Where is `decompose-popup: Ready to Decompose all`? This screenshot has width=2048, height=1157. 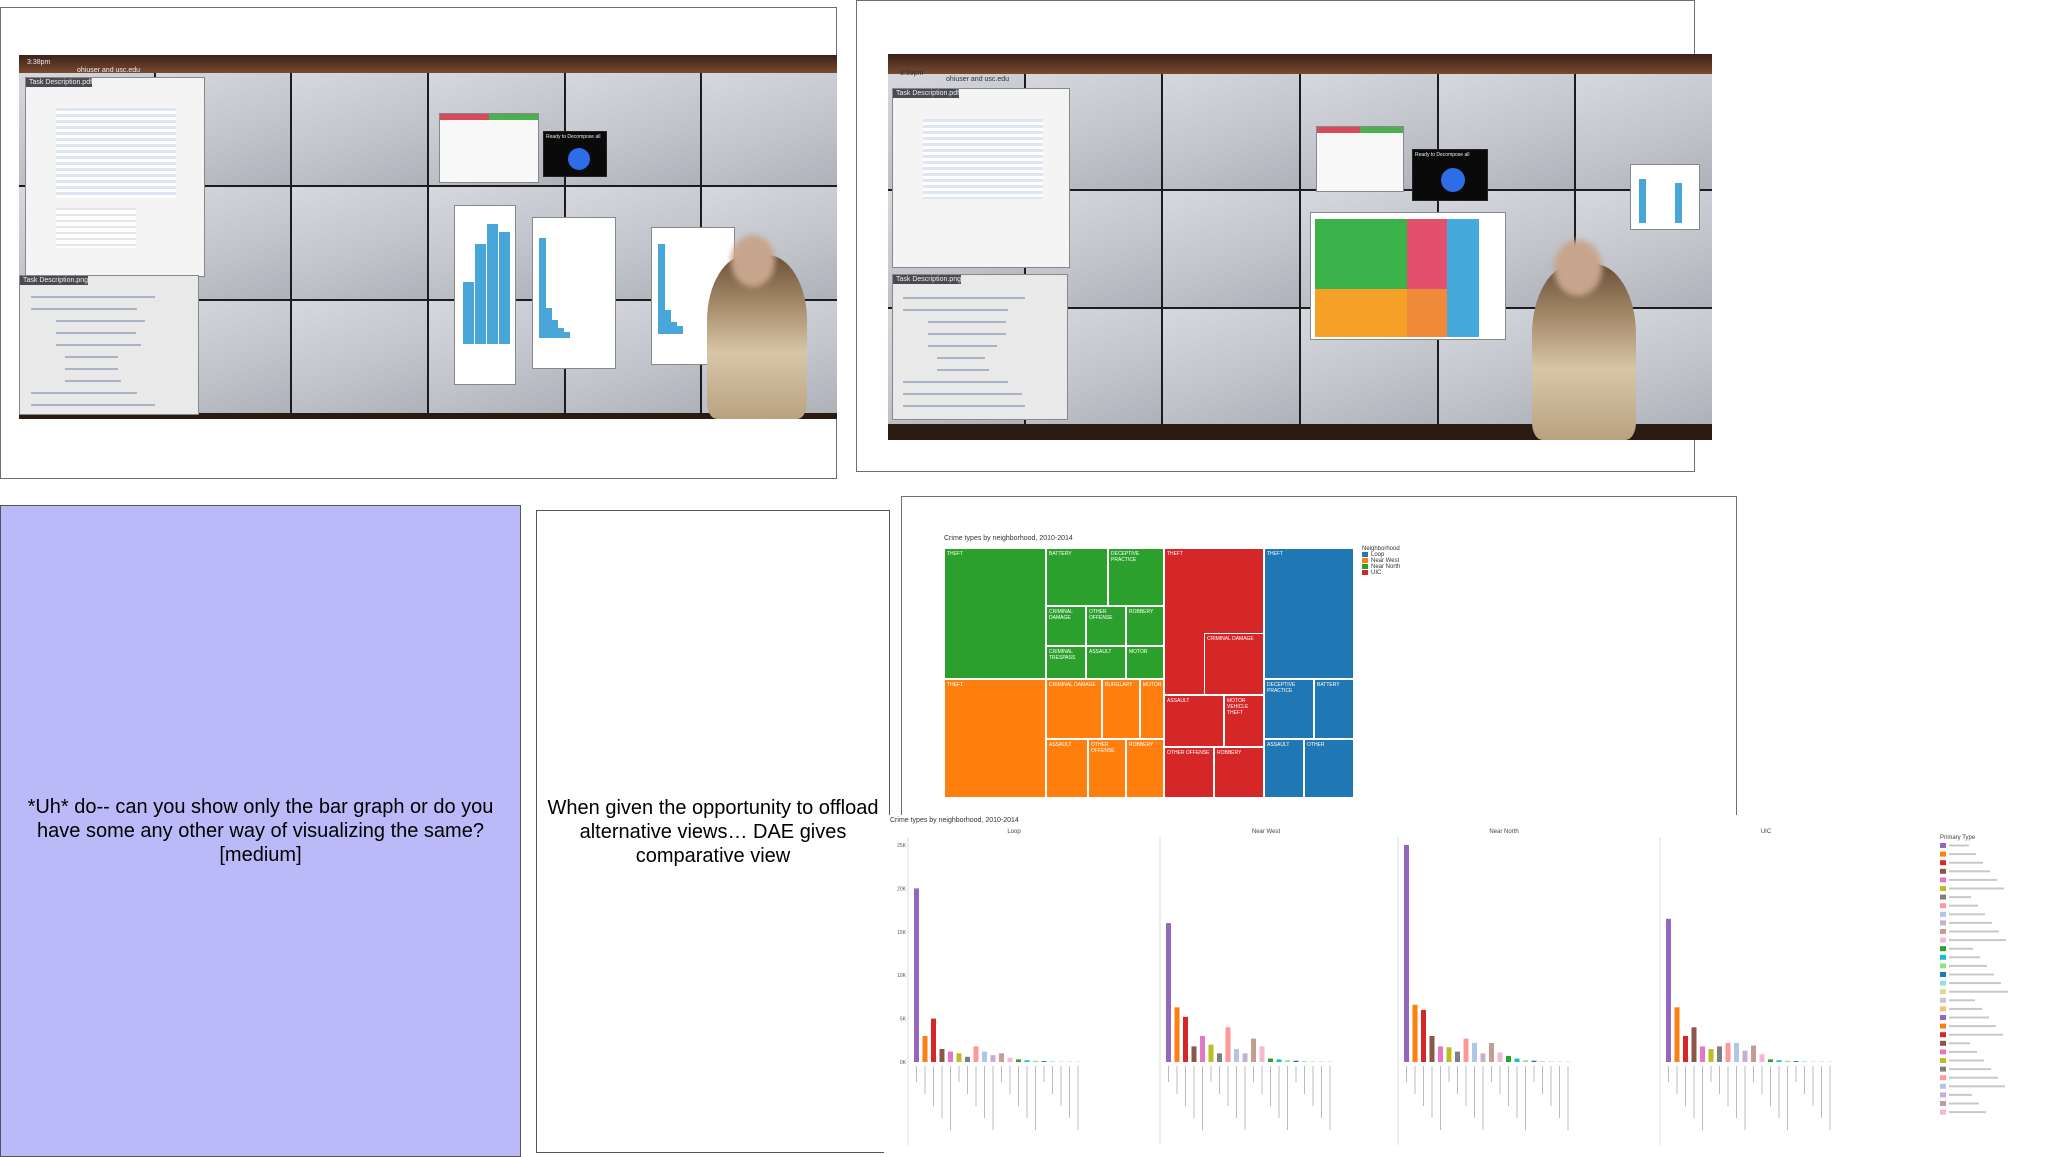
decompose-popup: Ready to Decompose all is located at coordinates (1450, 175).